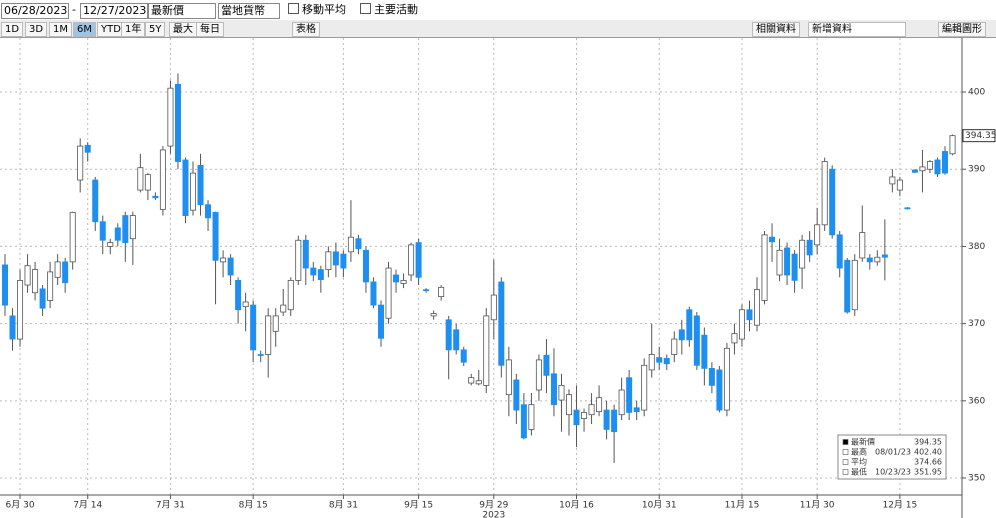  I want to click on legend-label: 最高, so click(859, 452).